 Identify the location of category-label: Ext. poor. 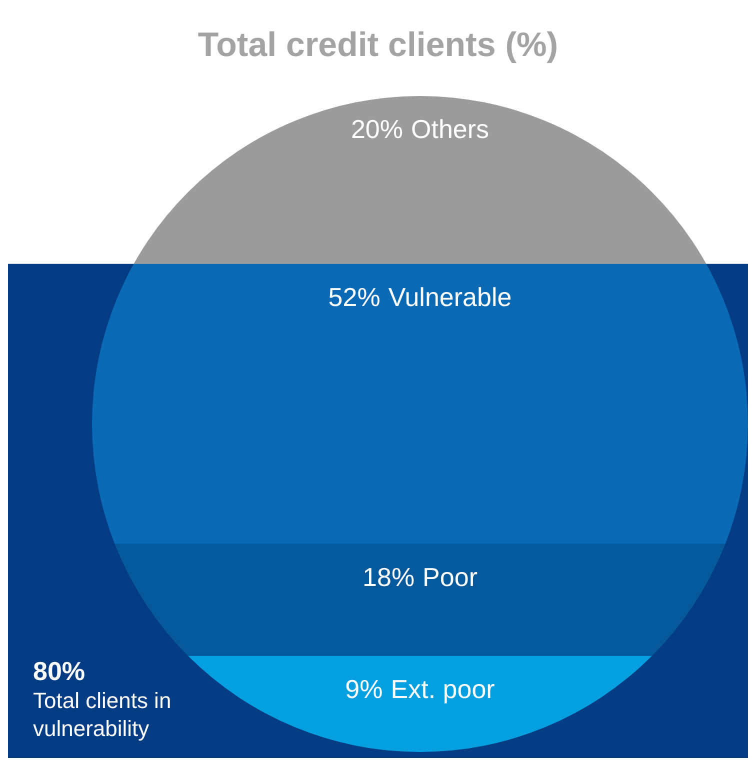
(443, 689).